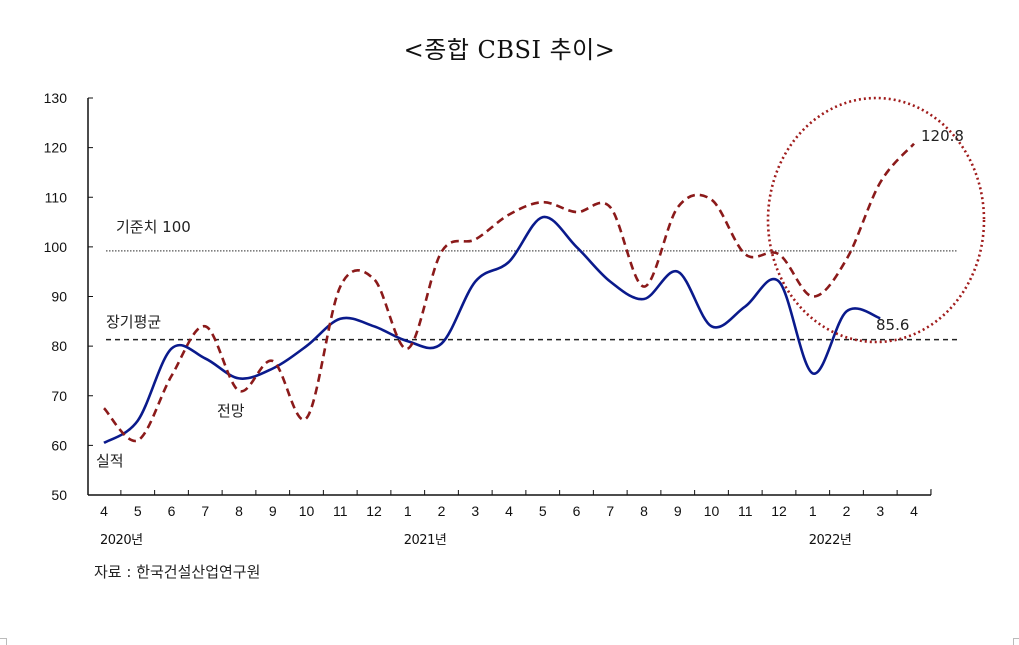 This screenshot has height=645, width=1019. I want to click on y-tick-label: 60, so click(59, 445).